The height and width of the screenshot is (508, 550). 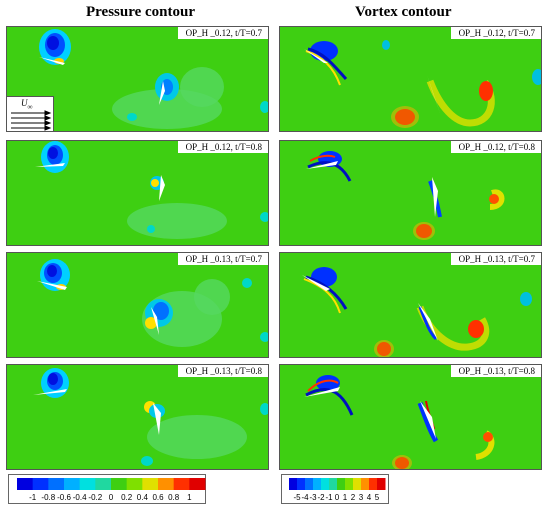 I want to click on panel-label-3: OP_H _0.12, t/T=0.8, so click(x=222, y=147).